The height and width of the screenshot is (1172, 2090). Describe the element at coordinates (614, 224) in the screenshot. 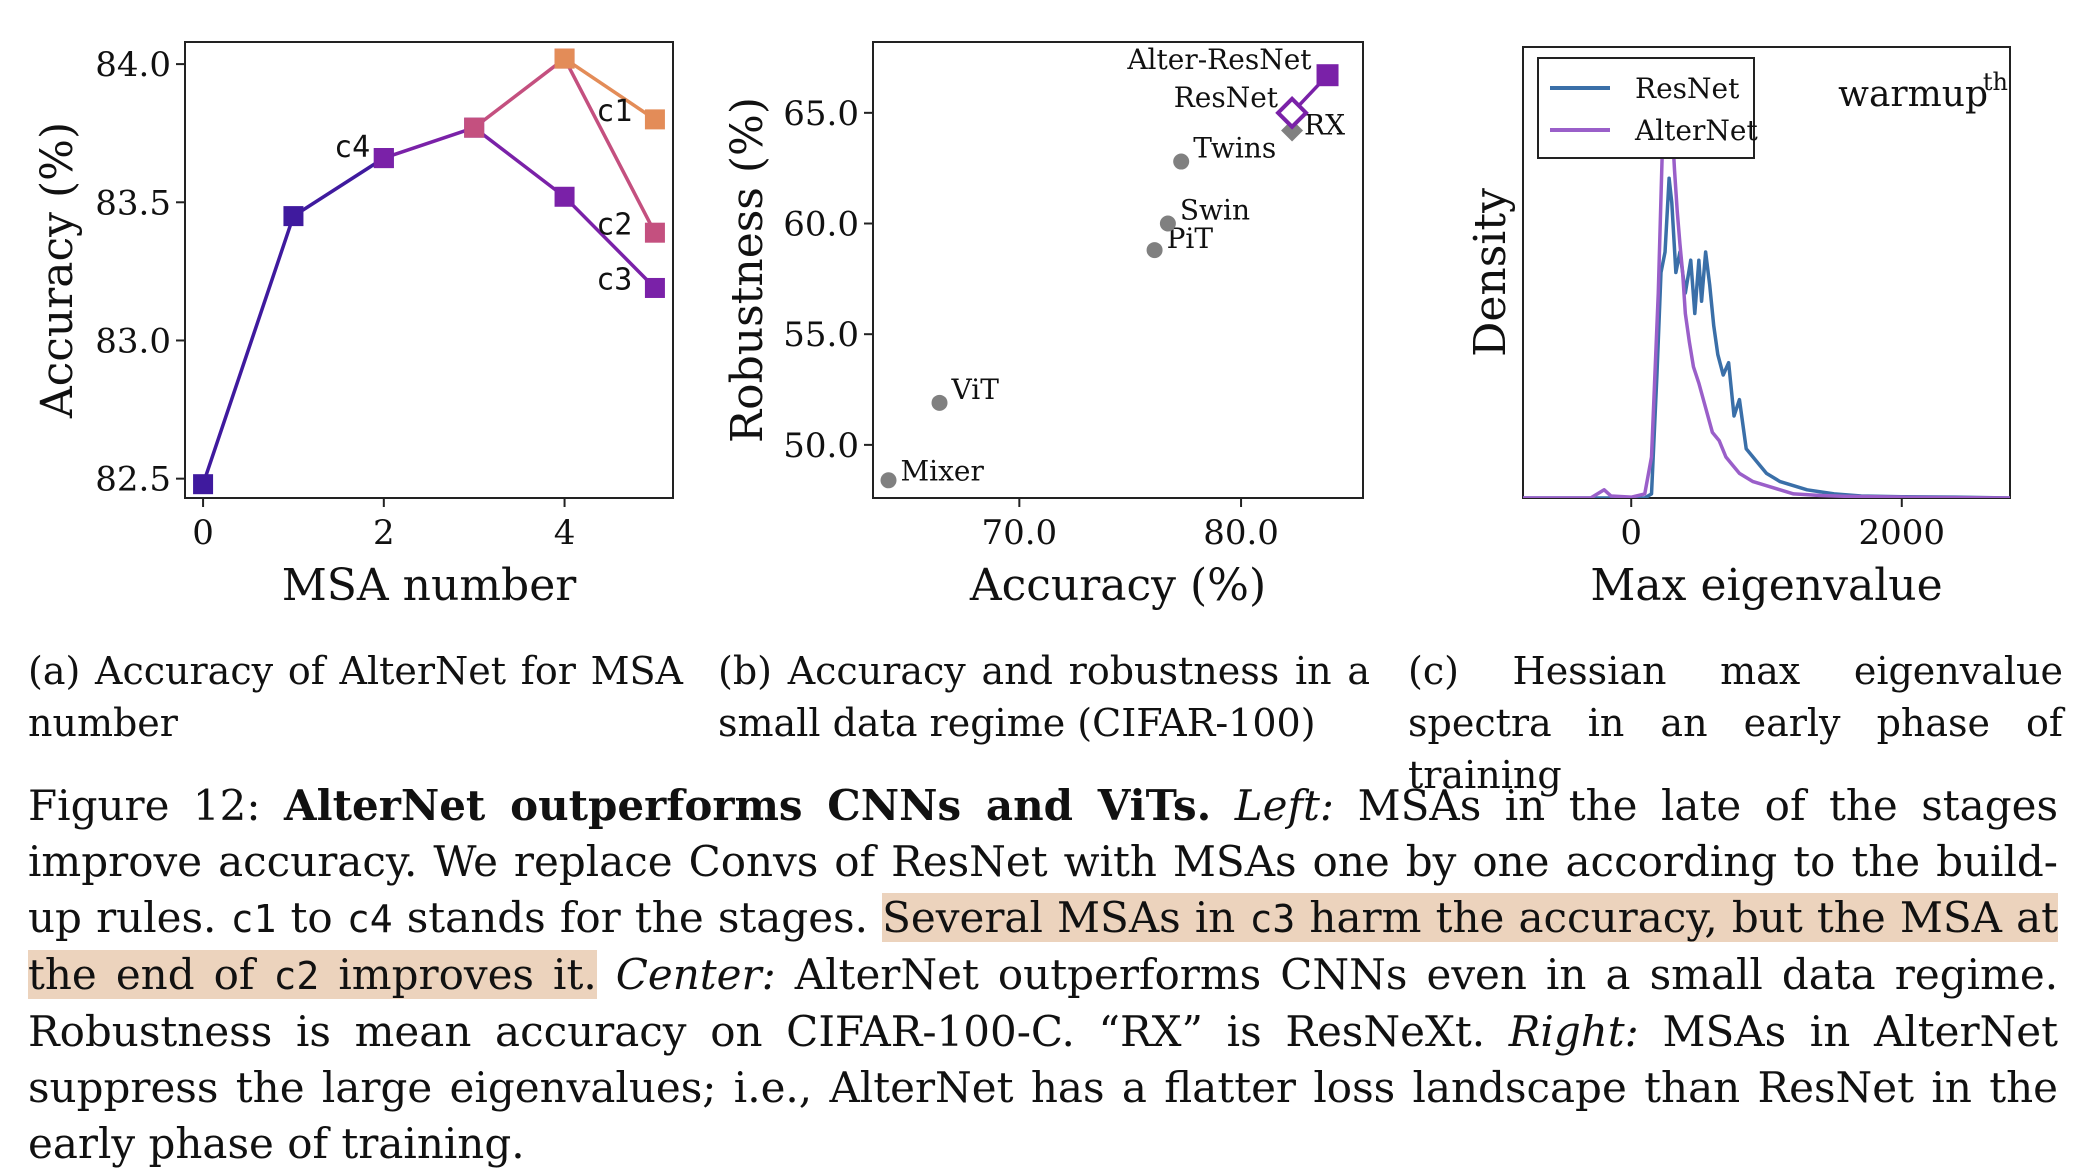

I see `annotation-c2: c2` at that location.